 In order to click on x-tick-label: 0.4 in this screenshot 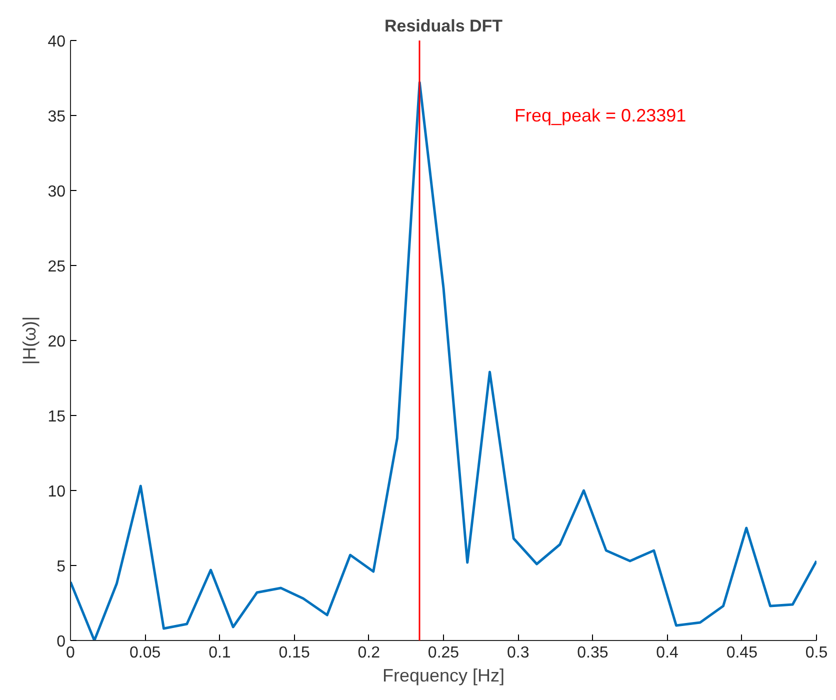, I will do `click(667, 653)`.